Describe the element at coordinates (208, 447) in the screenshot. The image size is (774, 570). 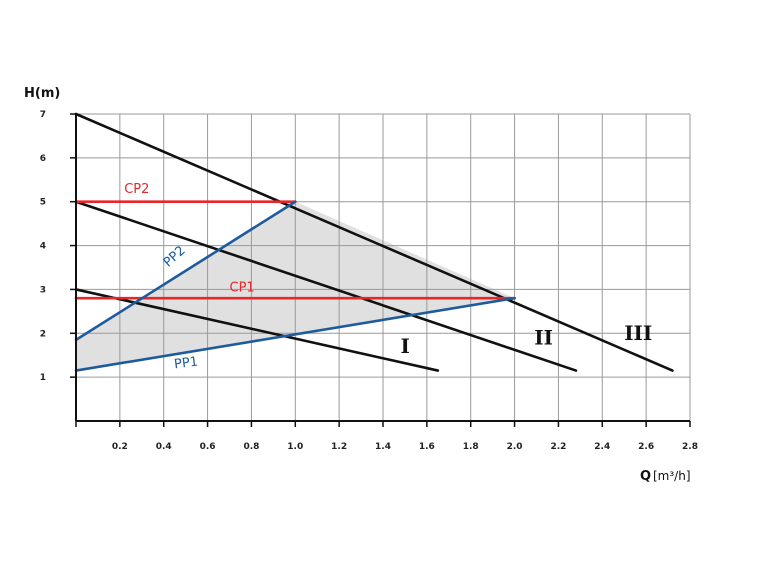
I see `x-tick-label: 0.6` at that location.